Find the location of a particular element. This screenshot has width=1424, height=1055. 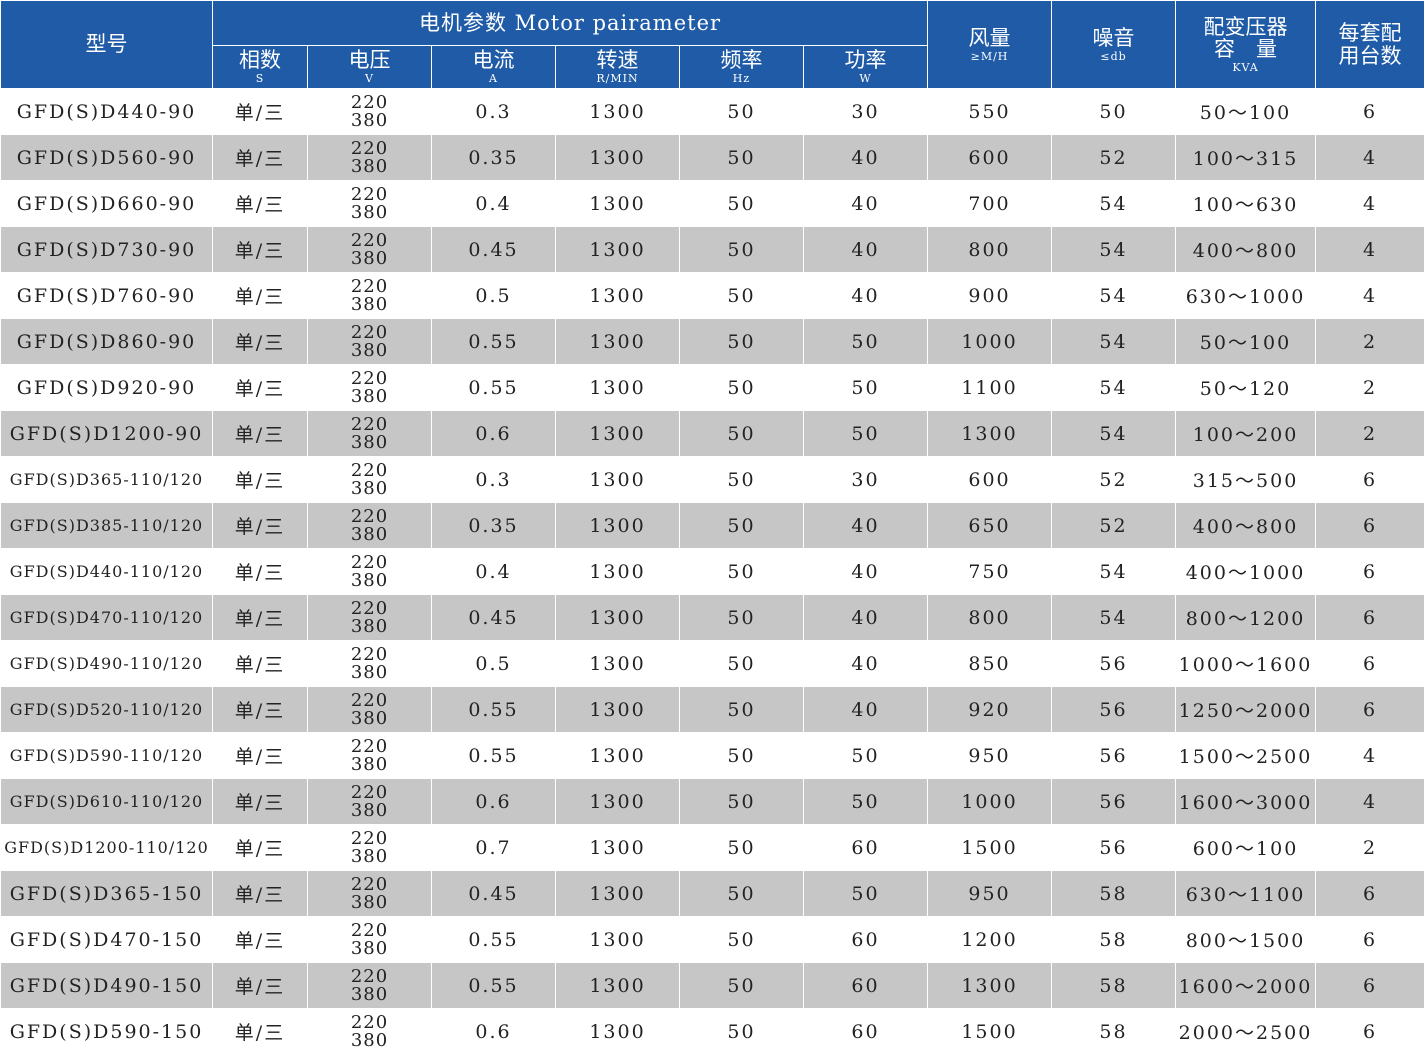

airflow-cell: 920 is located at coordinates (990, 709).